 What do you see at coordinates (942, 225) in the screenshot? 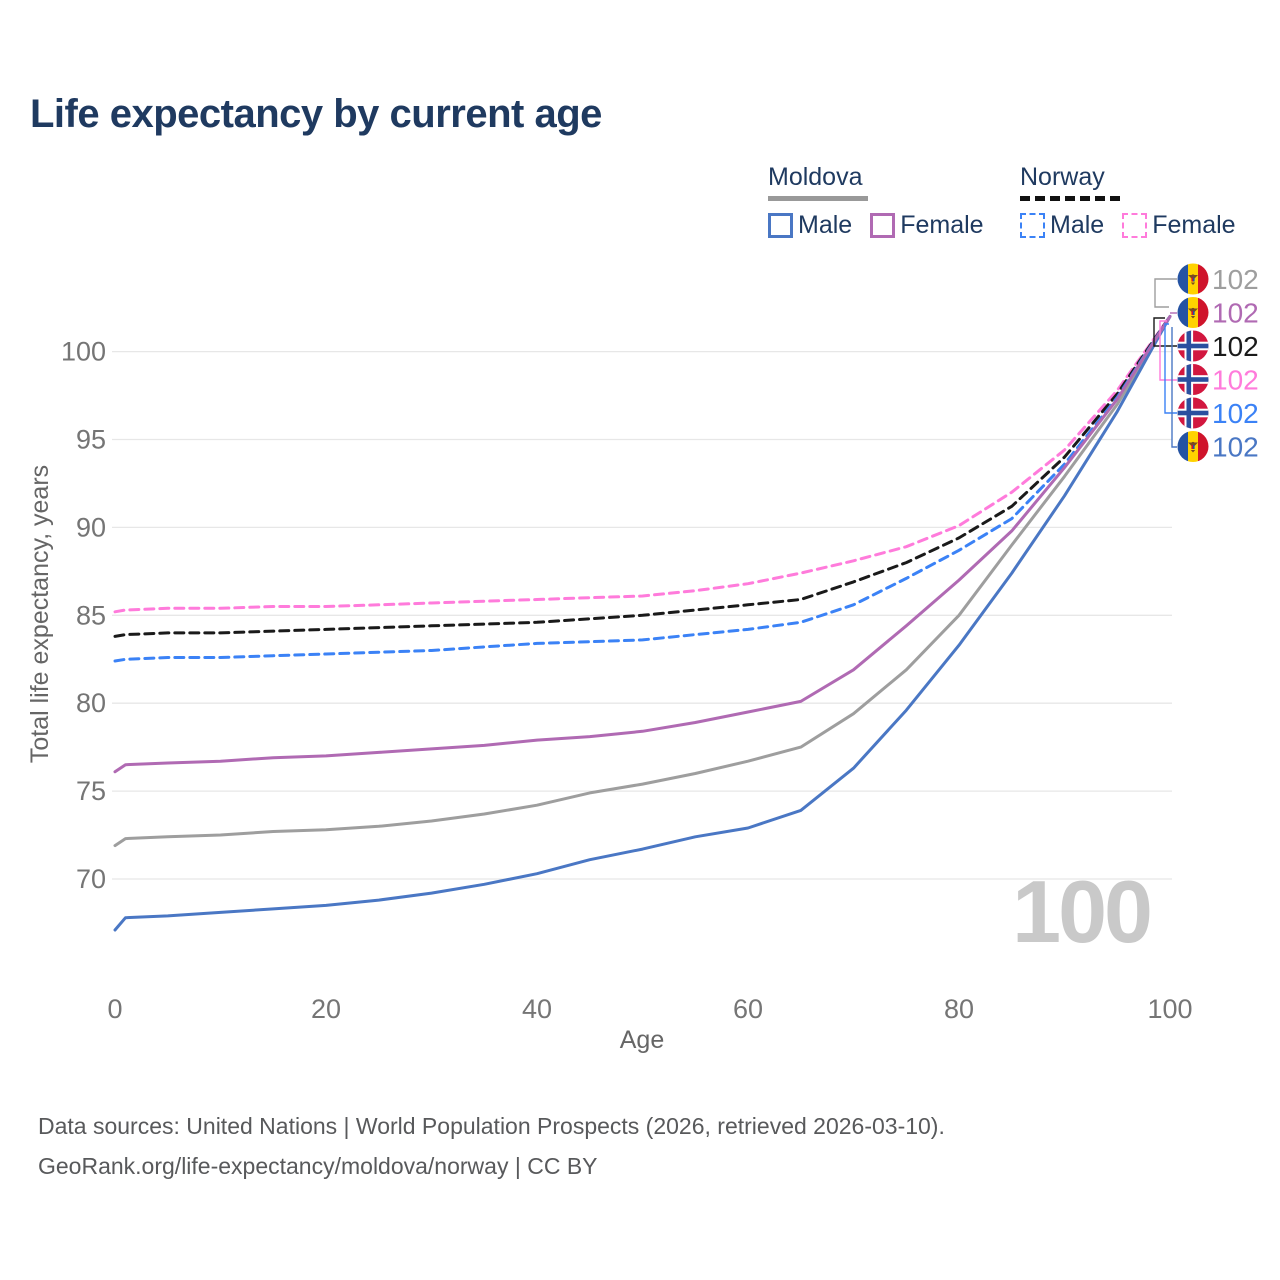
I see `moldova-female-label: Female` at bounding box center [942, 225].